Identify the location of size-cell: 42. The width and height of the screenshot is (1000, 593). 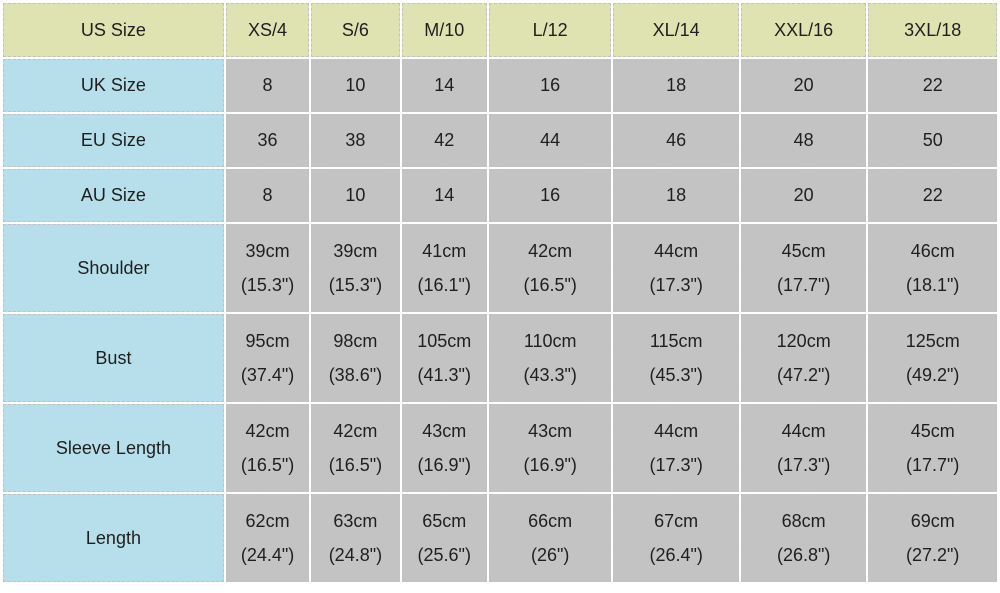
(444, 140).